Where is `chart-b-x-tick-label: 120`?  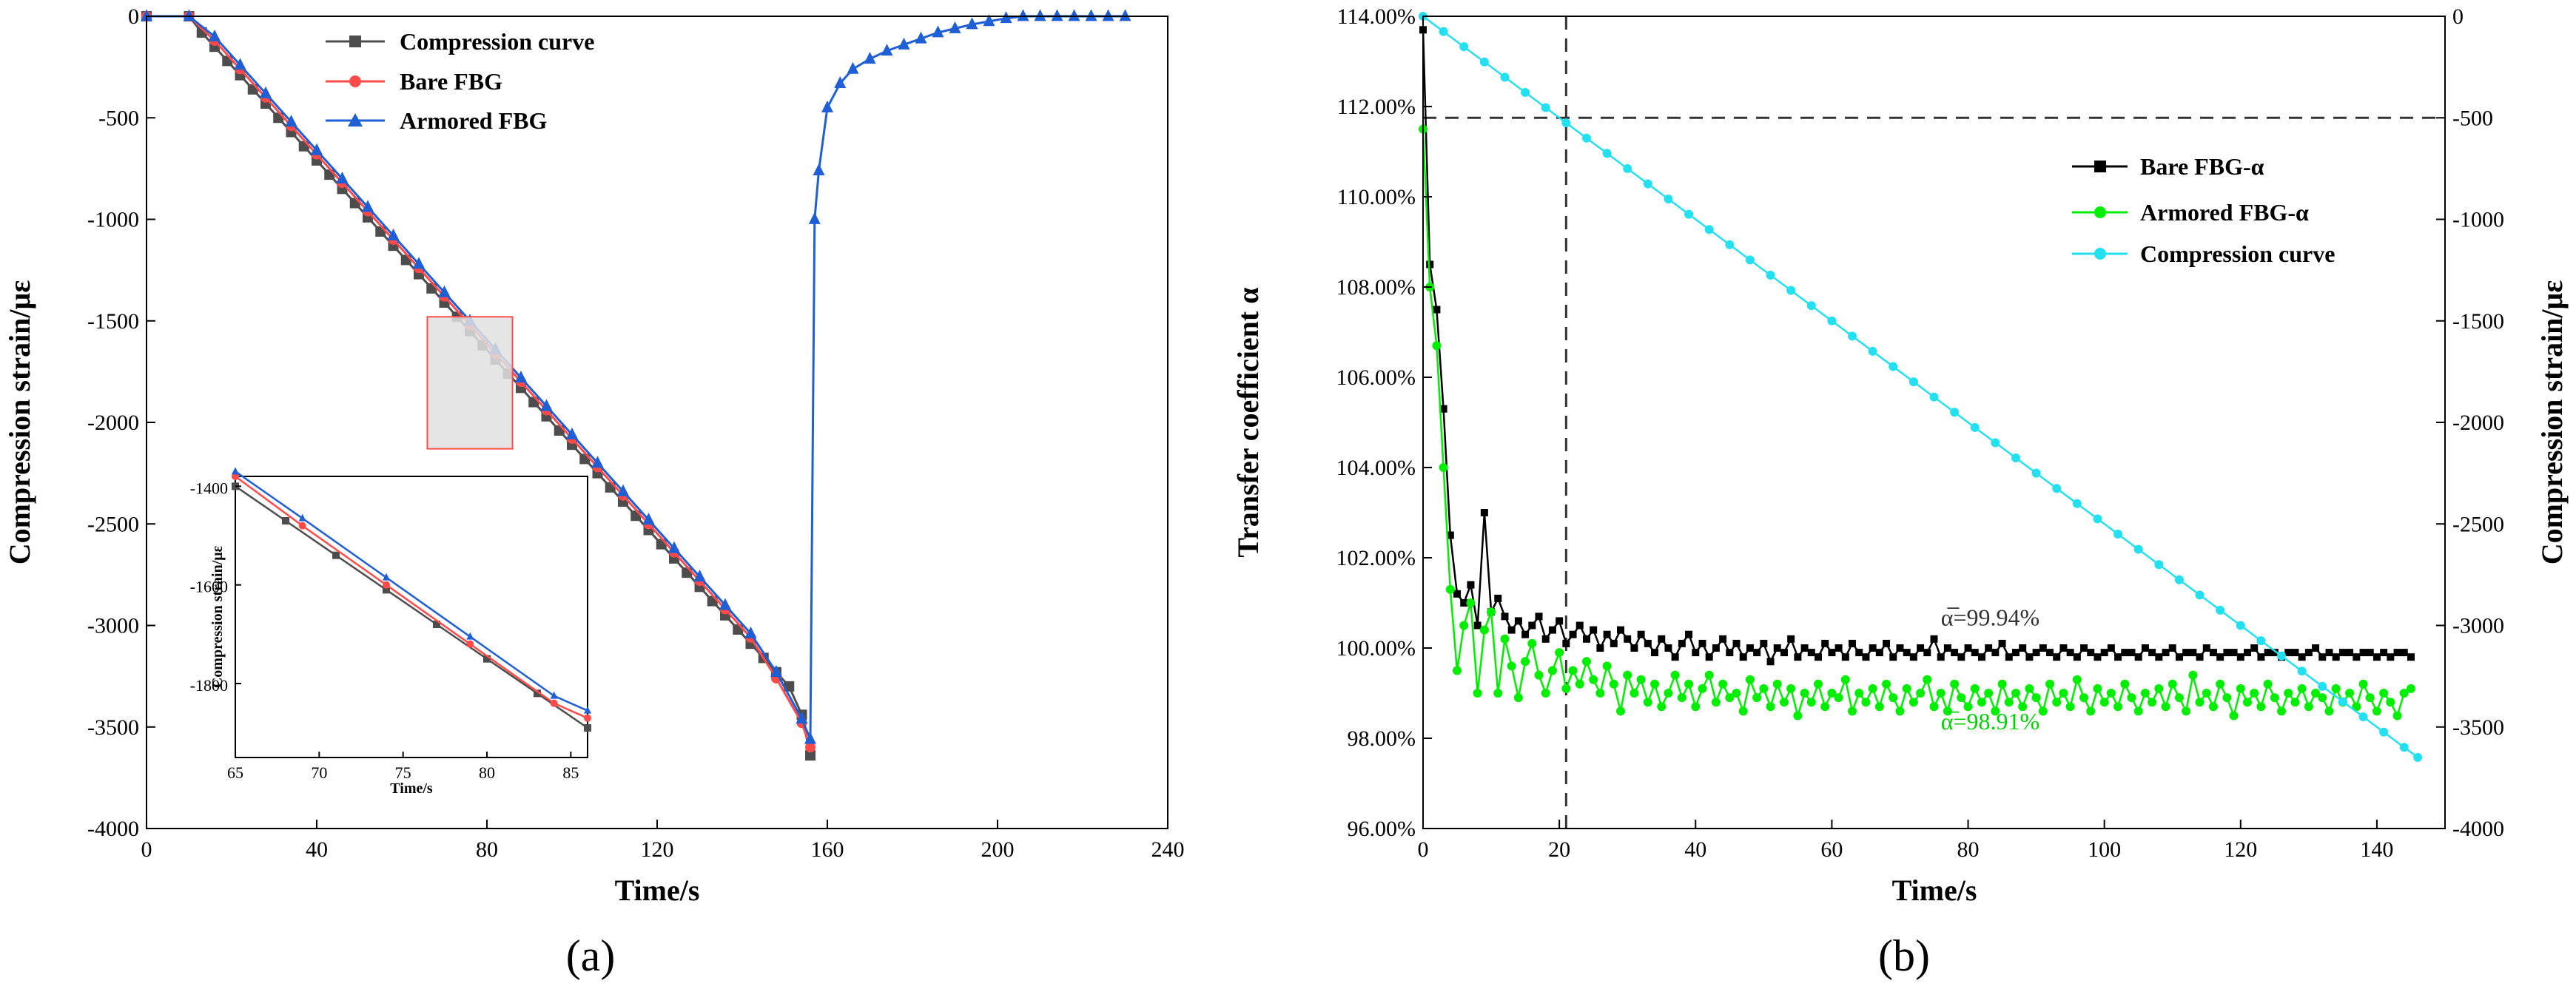 chart-b-x-tick-label: 120 is located at coordinates (2240, 849).